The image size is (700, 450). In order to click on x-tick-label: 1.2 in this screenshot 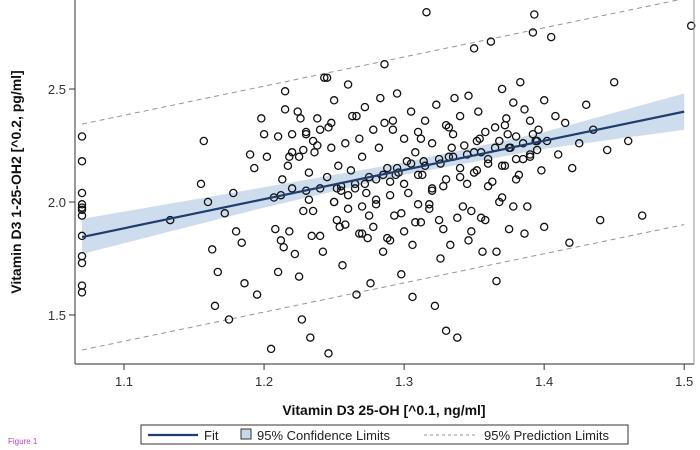, I will do `click(264, 381)`.